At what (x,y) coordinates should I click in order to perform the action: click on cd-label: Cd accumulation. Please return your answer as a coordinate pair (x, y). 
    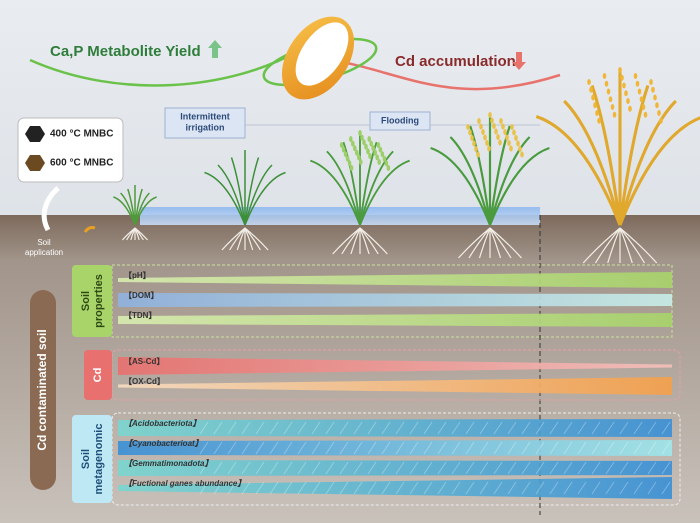
    Looking at the image, I should click on (455, 61).